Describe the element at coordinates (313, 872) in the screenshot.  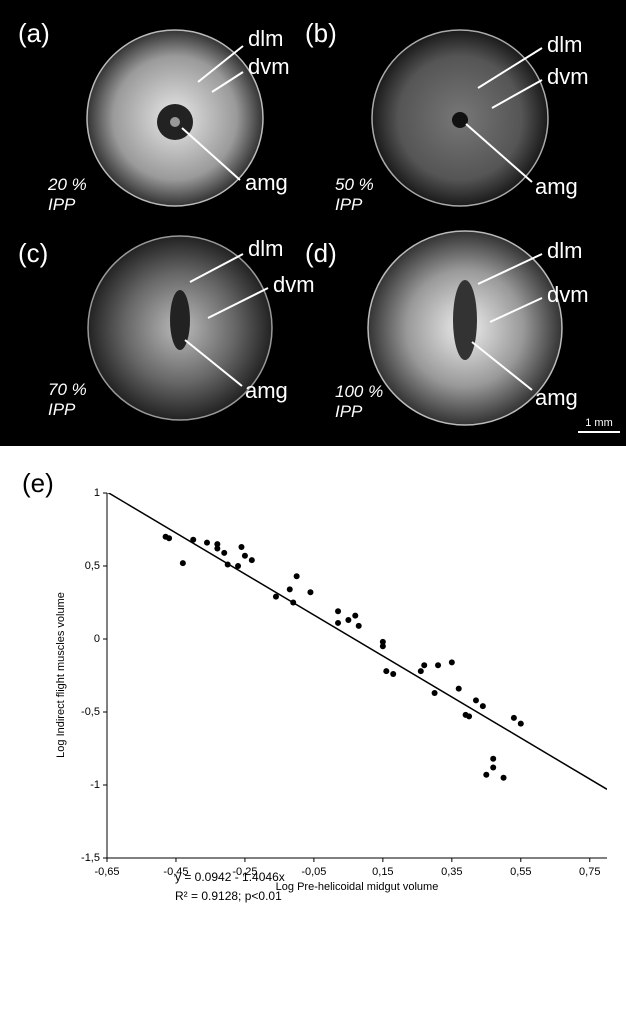
I see `x-tick-label: -0,05` at that location.